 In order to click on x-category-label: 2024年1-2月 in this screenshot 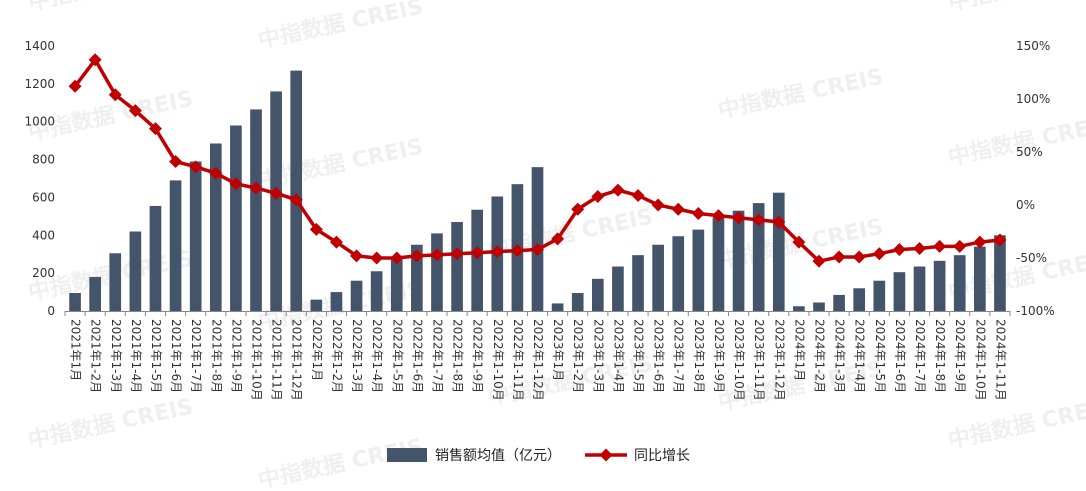, I will do `click(819, 356)`.